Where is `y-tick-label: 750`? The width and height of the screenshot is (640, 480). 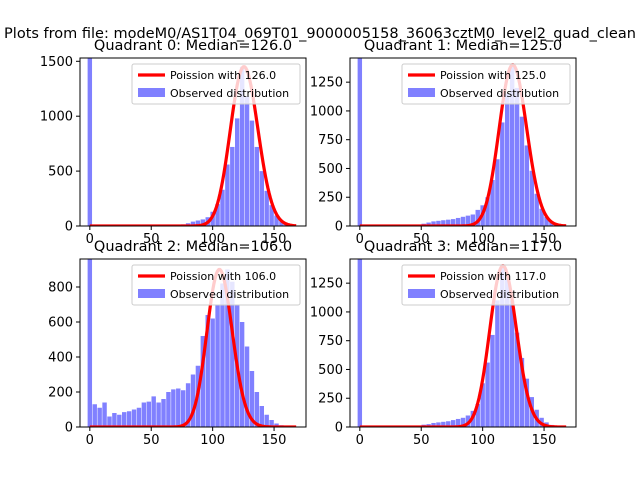
y-tick-label: 750 is located at coordinates (330, 341).